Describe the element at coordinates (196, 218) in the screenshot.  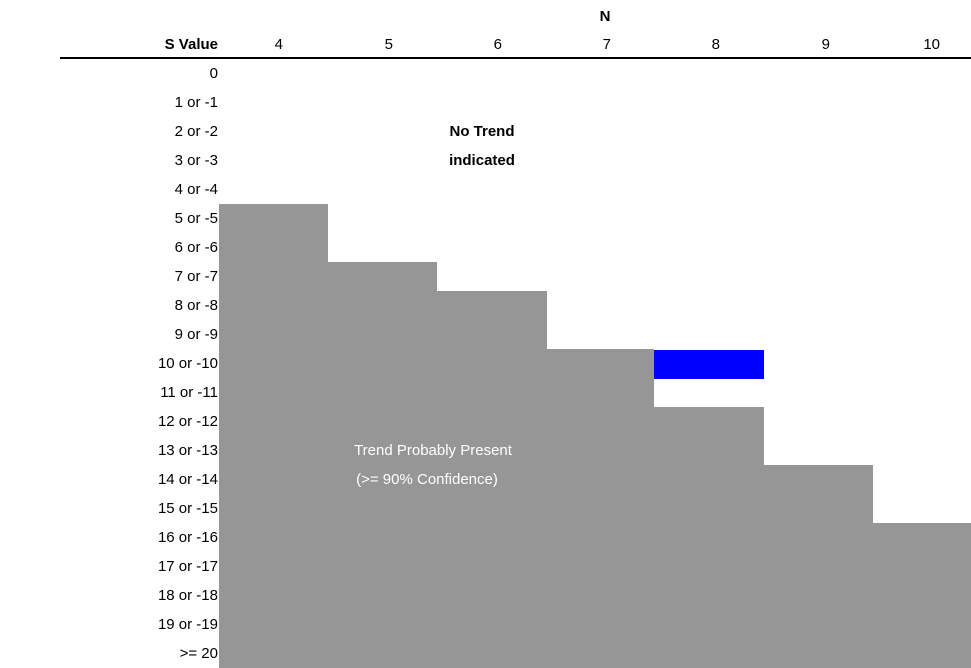
I see `row-label: 5 or -5` at that location.